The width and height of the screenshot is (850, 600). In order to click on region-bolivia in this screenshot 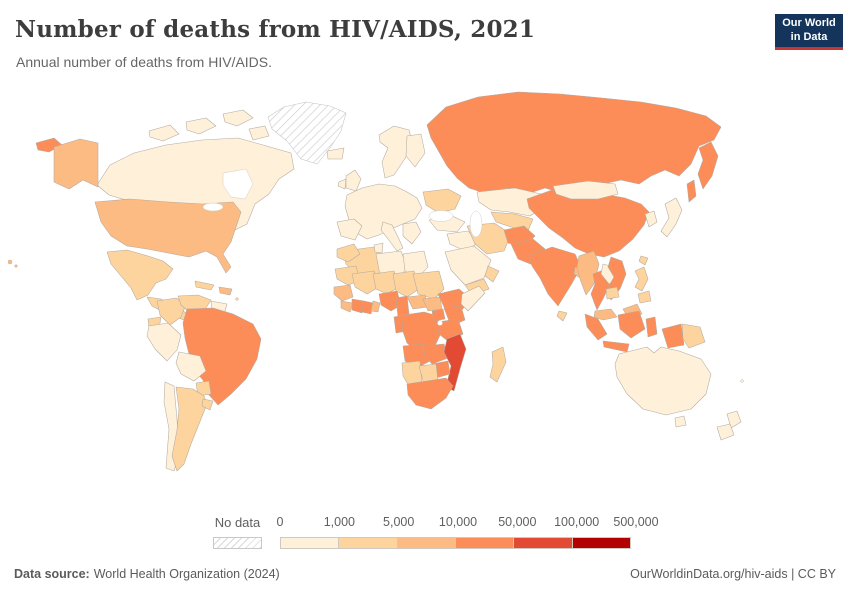, I will do `click(191, 366)`.